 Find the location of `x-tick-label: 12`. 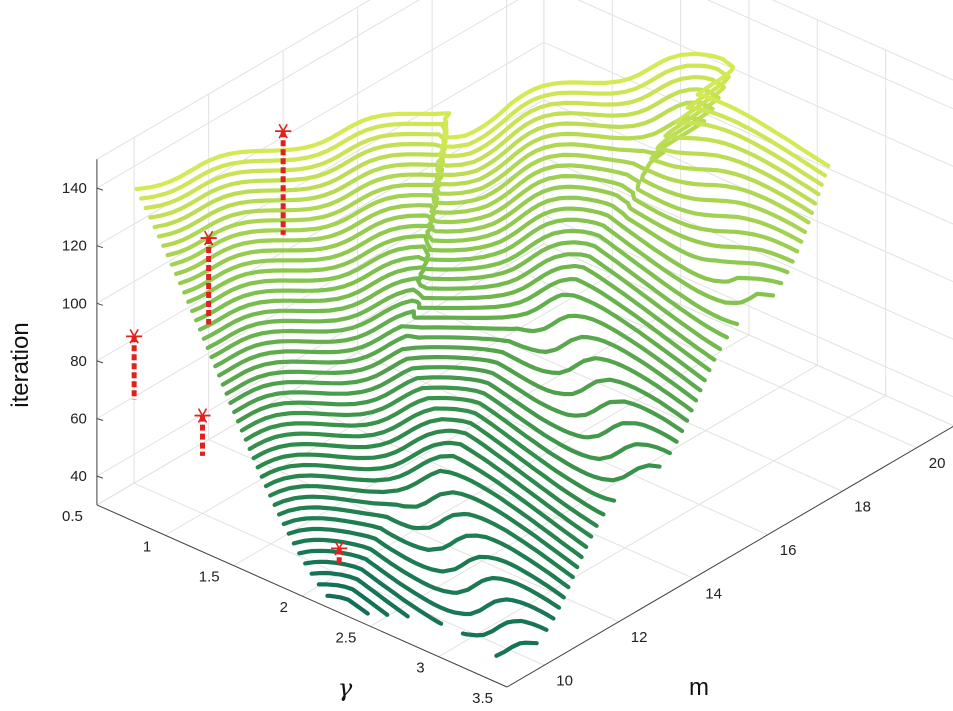

x-tick-label: 12 is located at coordinates (639, 637).